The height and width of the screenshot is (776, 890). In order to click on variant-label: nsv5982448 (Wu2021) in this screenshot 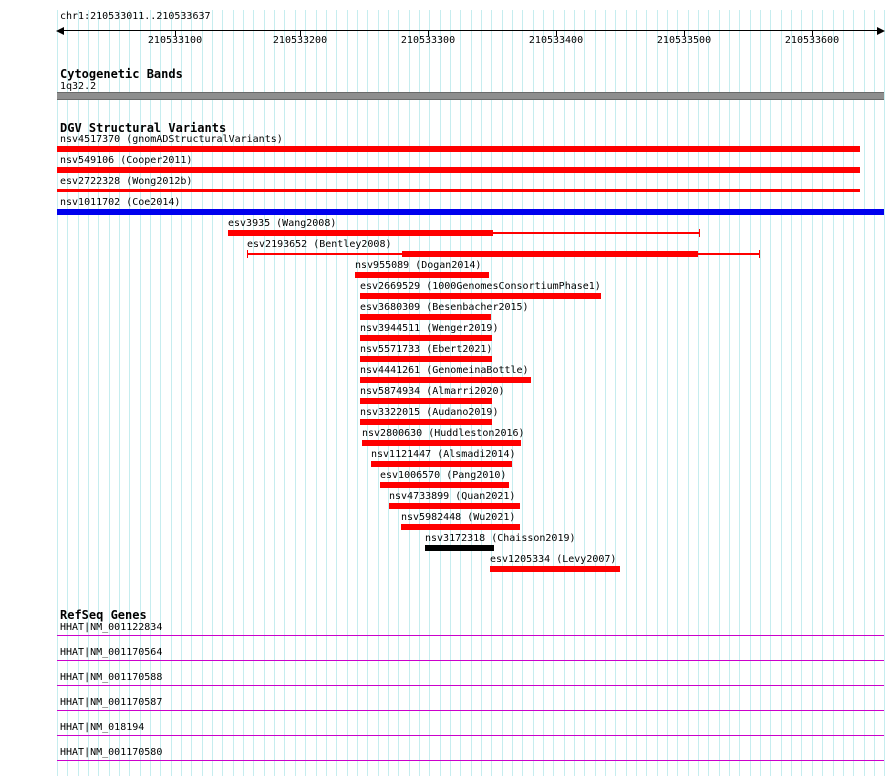, I will do `click(458, 517)`.